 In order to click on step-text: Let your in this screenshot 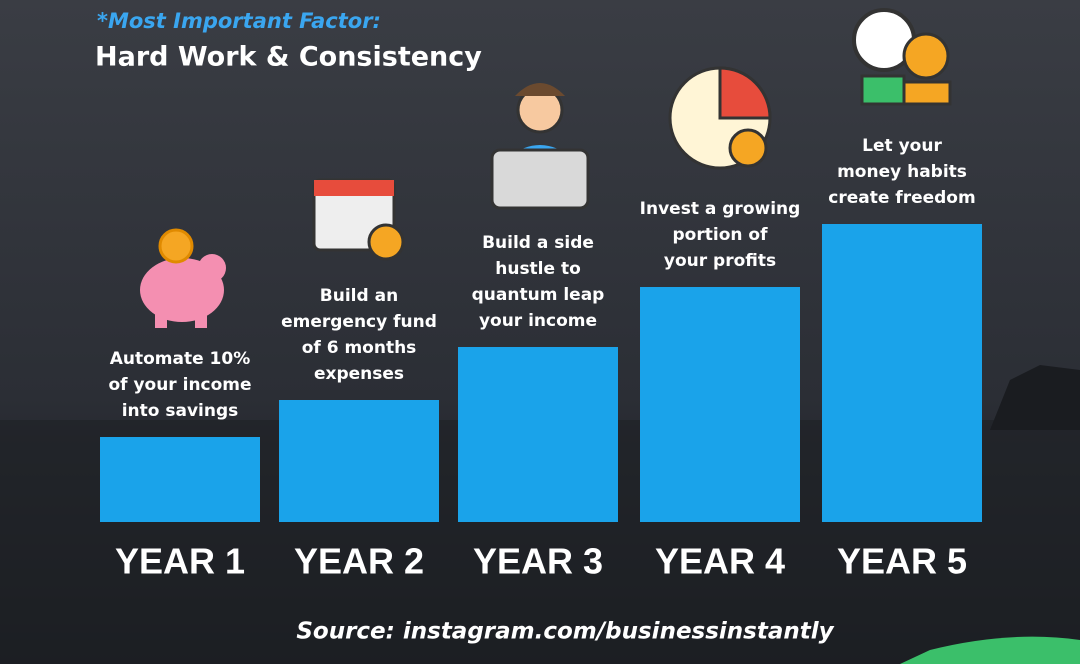, I will do `click(902, 146)`.